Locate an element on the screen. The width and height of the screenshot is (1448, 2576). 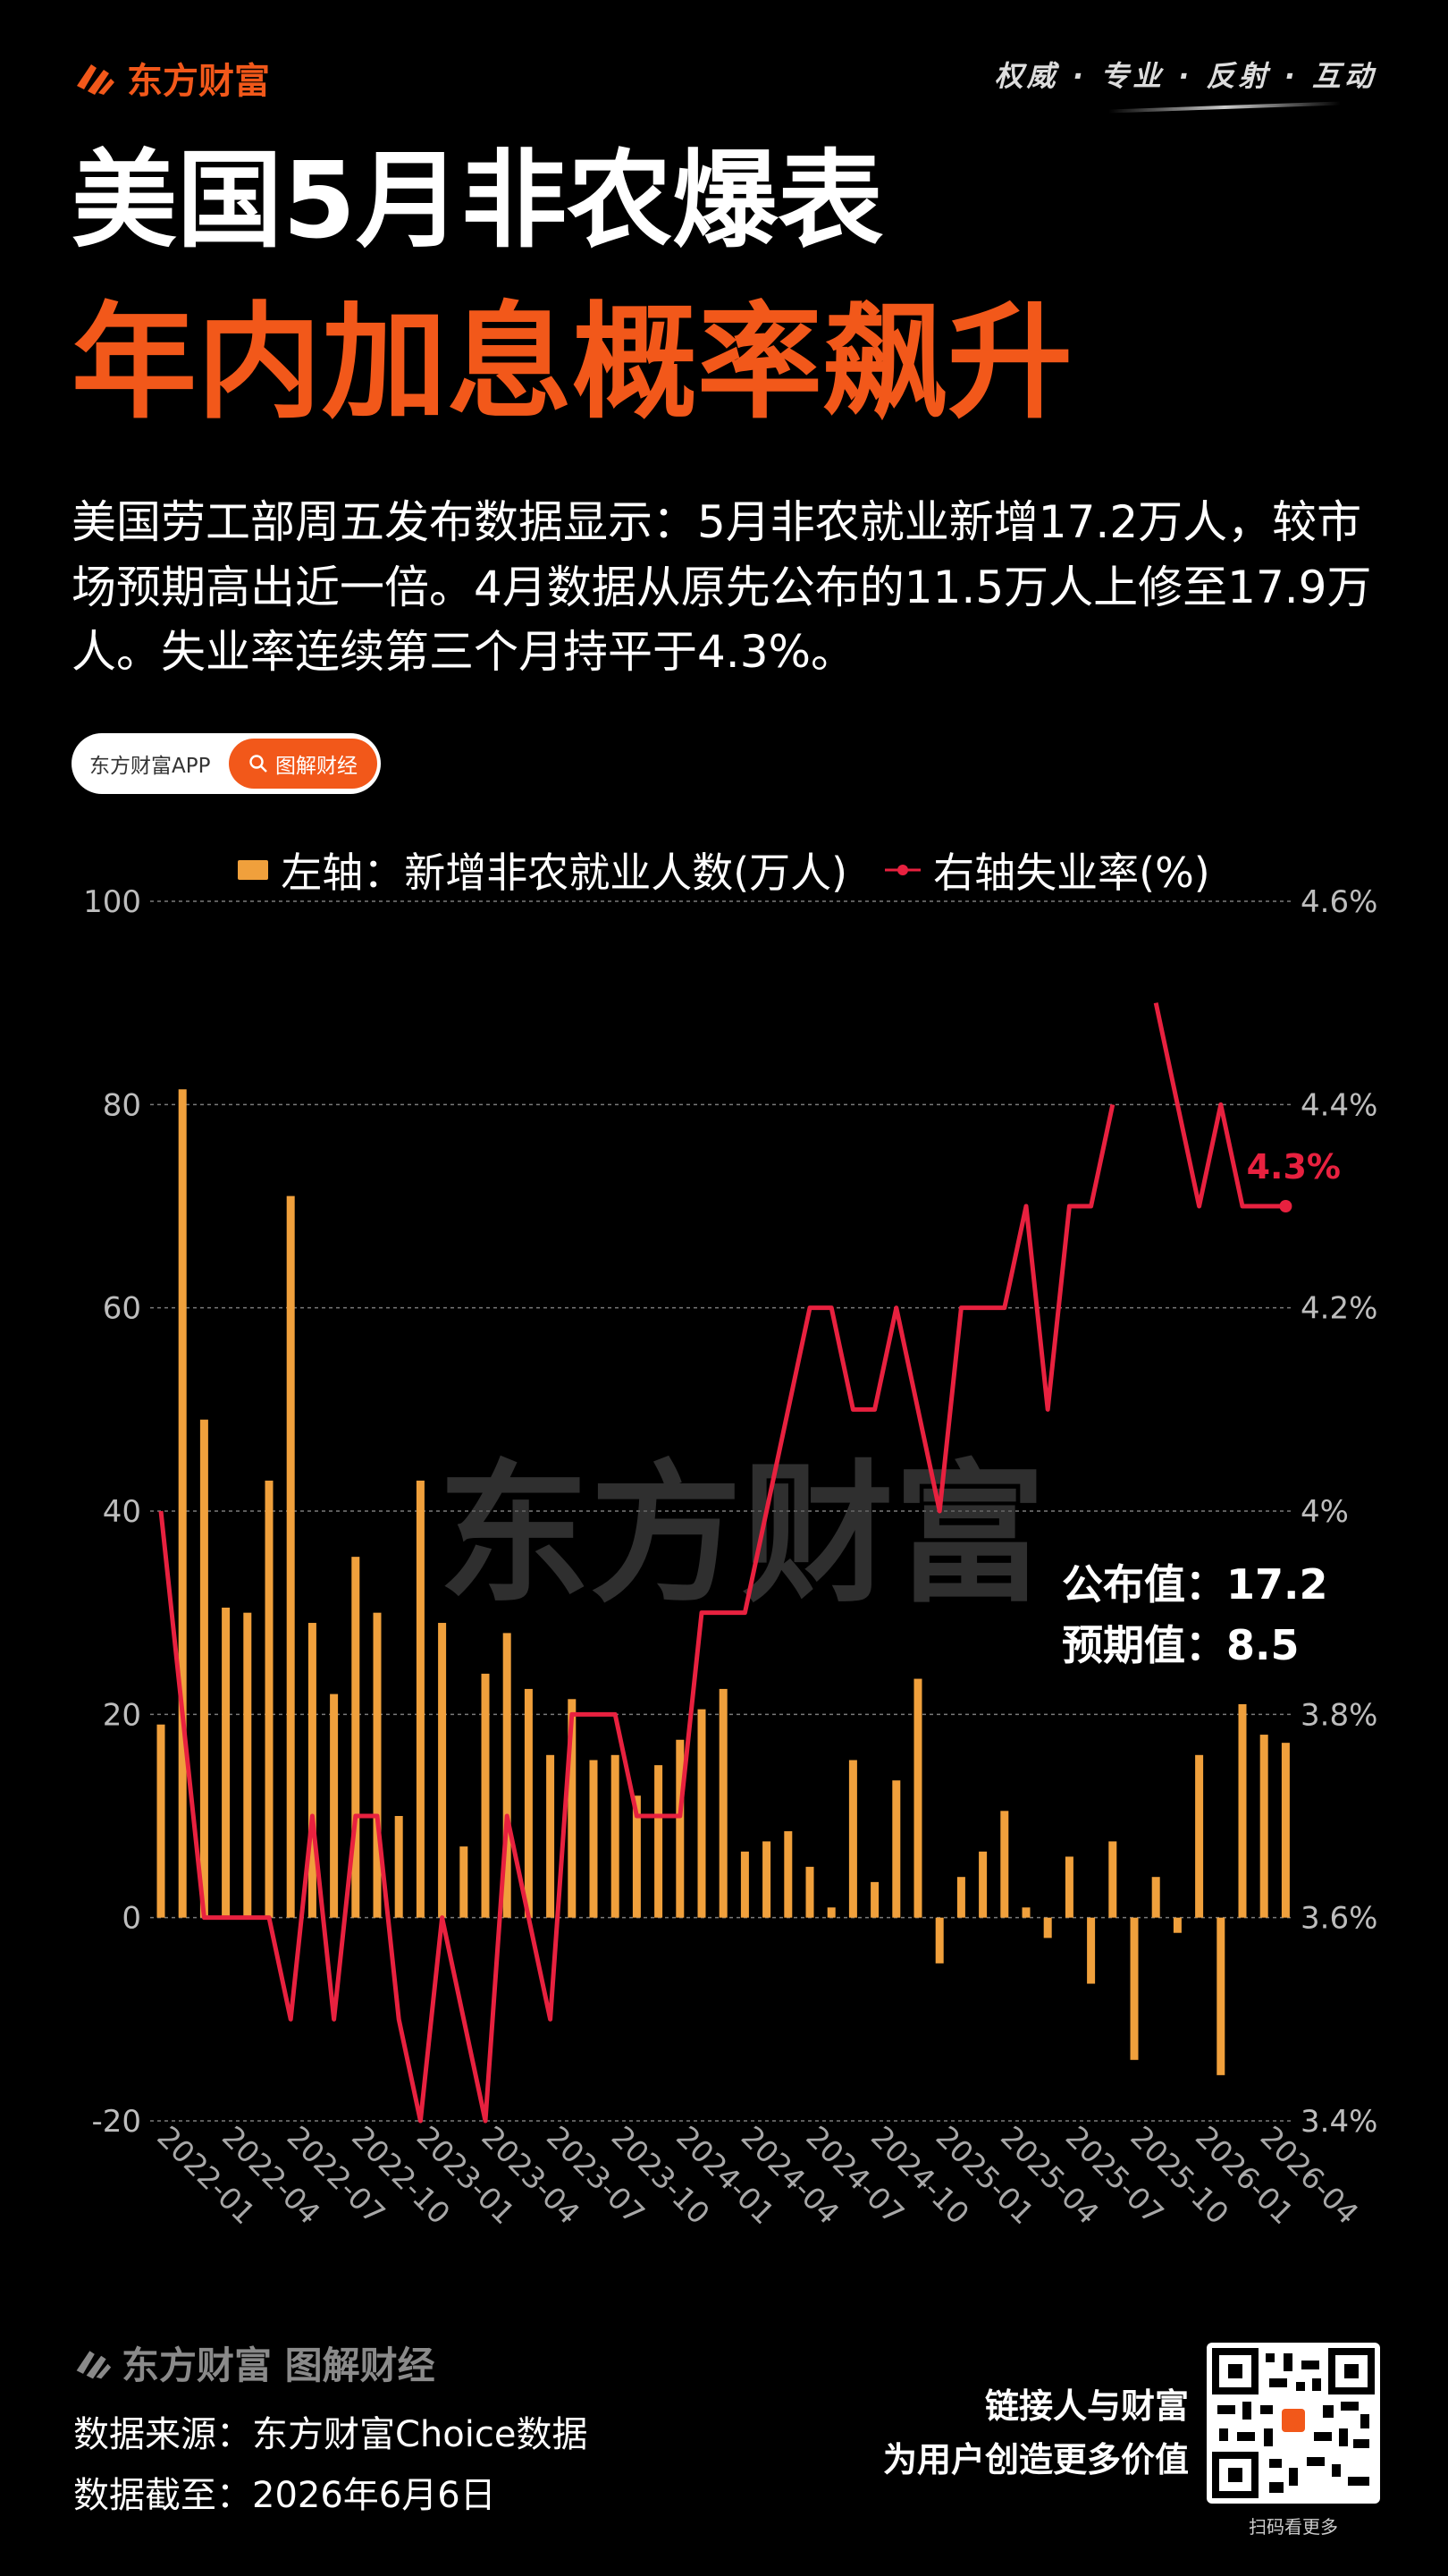
y-right-tick-label: 3.6% is located at coordinates (1339, 1919).